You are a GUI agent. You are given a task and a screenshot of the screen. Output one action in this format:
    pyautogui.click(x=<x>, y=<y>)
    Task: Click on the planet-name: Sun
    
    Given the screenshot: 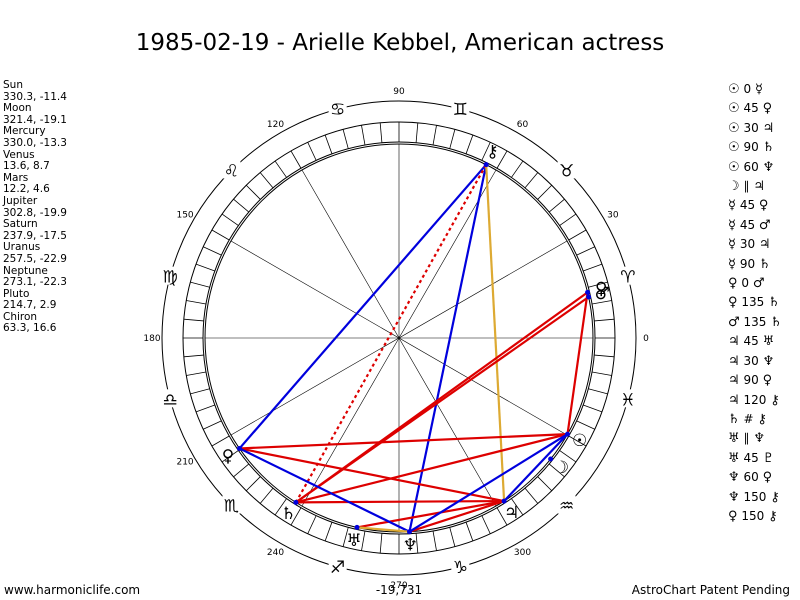 What is the action you would take?
    pyautogui.click(x=13, y=85)
    